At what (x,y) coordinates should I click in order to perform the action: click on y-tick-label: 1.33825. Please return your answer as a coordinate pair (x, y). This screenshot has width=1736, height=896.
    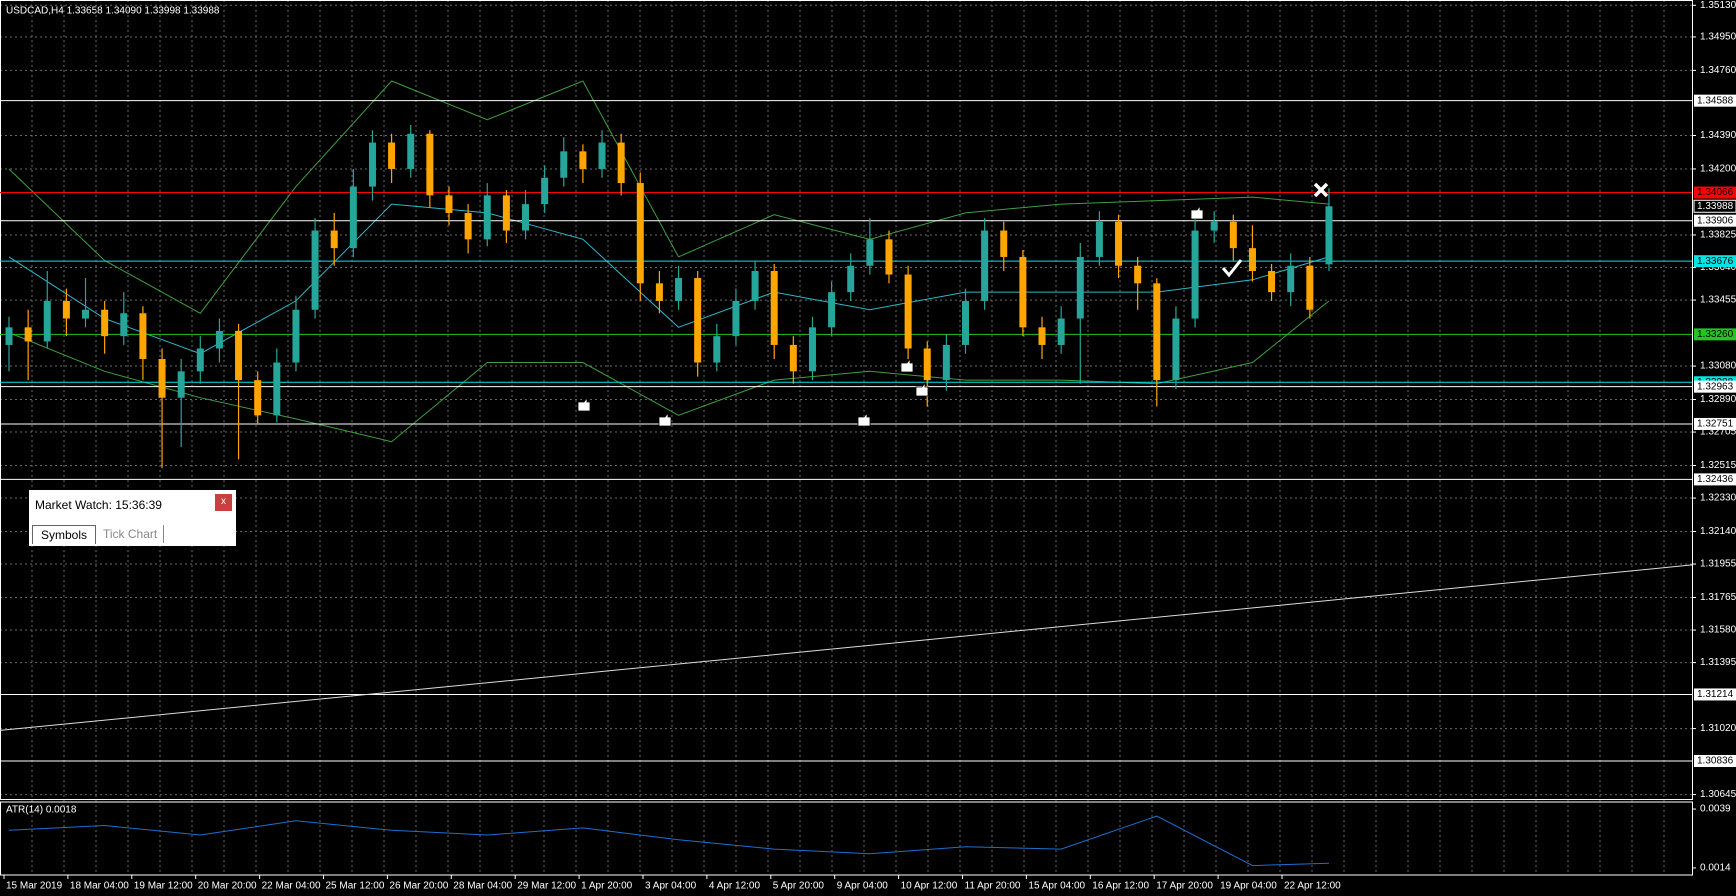
    Looking at the image, I should click on (1718, 235).